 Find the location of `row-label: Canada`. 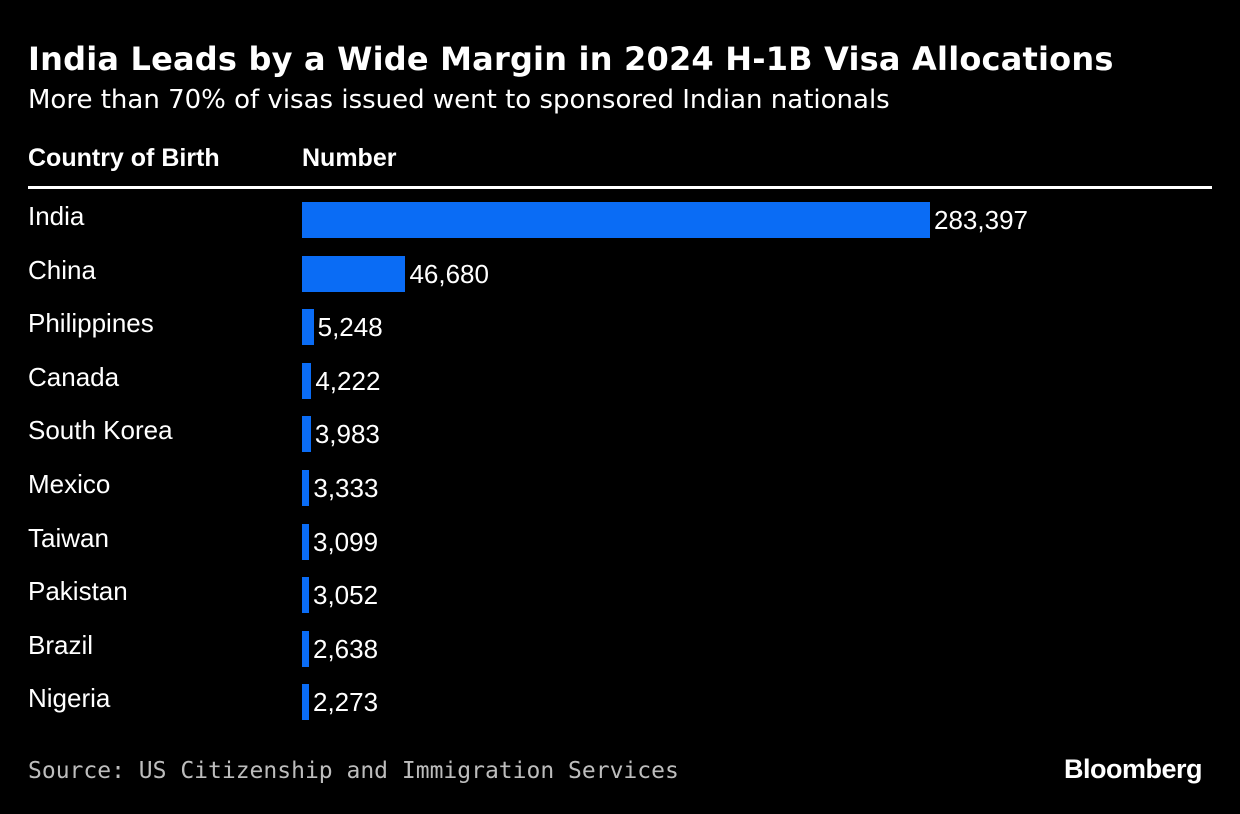

row-label: Canada is located at coordinates (74, 376).